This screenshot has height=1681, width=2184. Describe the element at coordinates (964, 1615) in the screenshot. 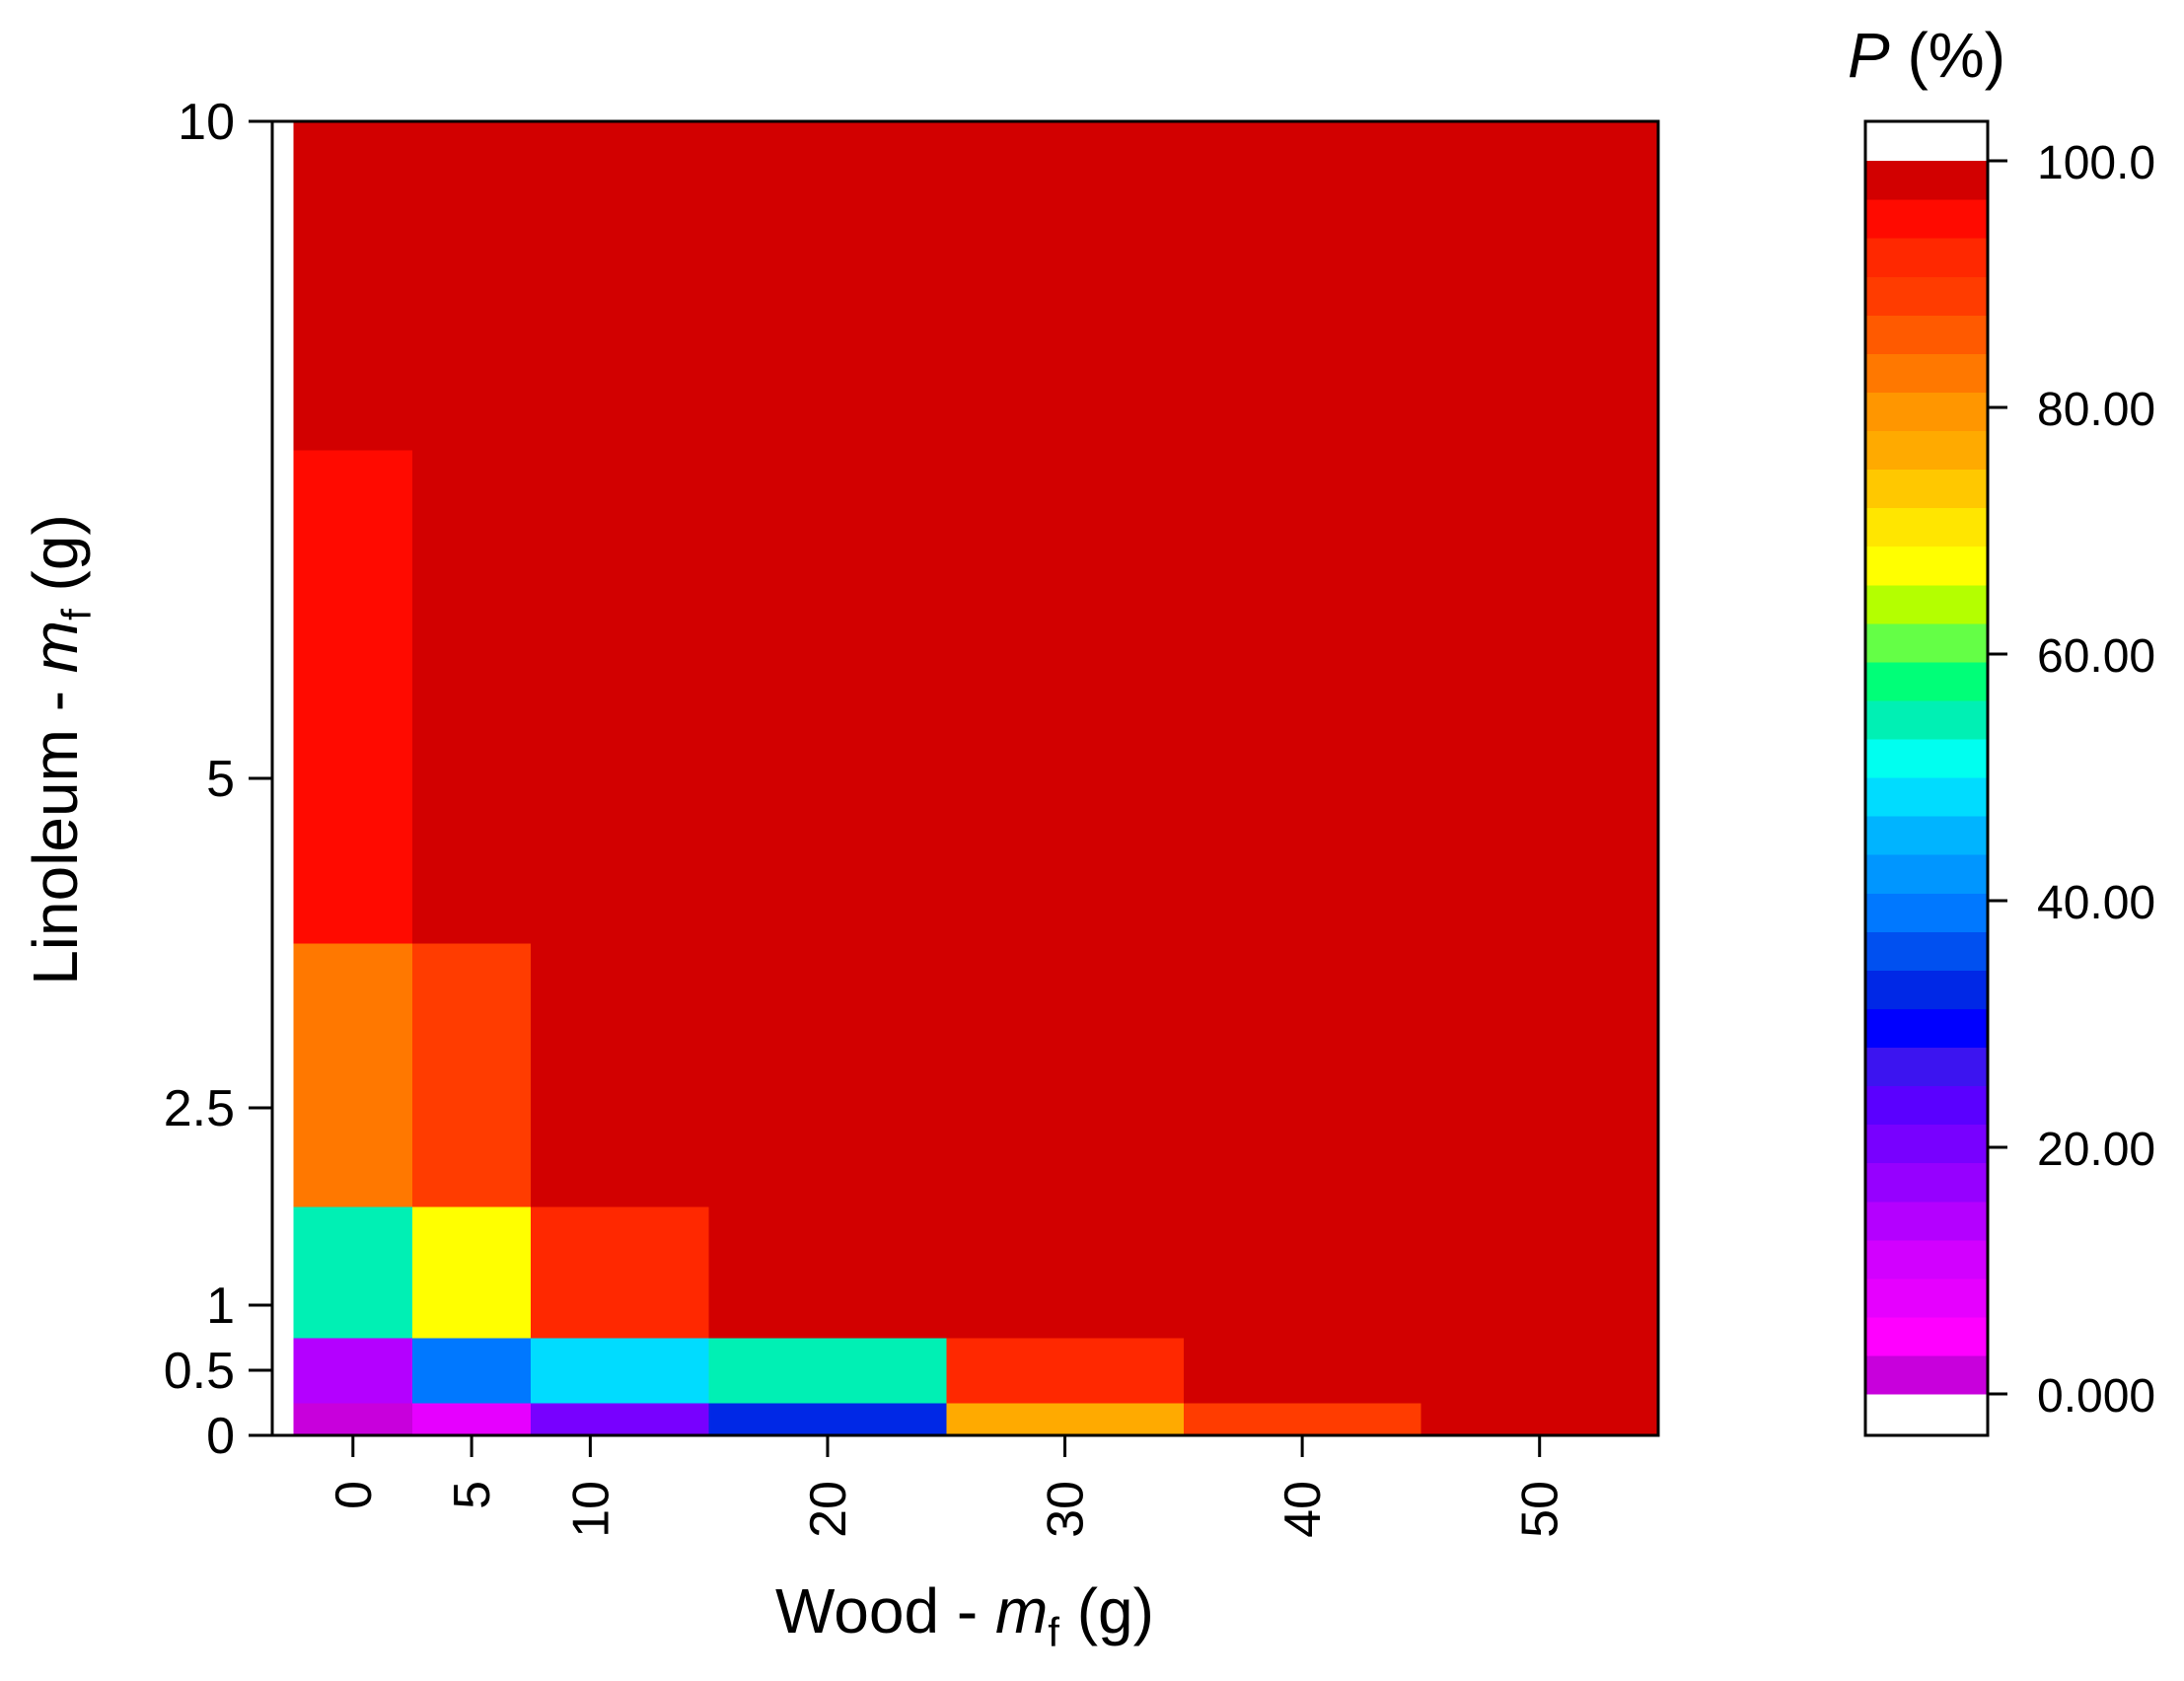

I see `x-axis-label: Wood - mf (g)` at that location.